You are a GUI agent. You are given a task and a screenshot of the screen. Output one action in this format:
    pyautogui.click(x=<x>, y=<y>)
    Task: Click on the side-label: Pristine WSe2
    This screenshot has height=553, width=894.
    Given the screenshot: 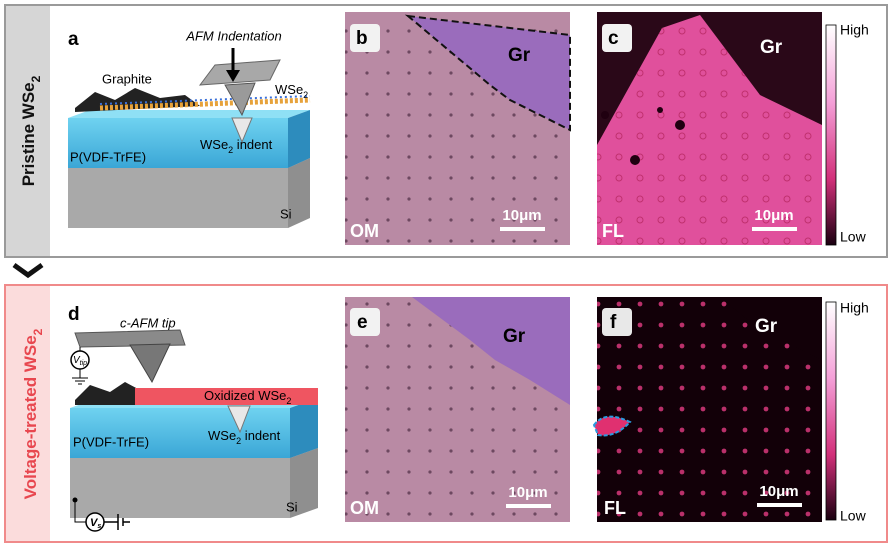 What is the action you would take?
    pyautogui.click(x=31, y=130)
    